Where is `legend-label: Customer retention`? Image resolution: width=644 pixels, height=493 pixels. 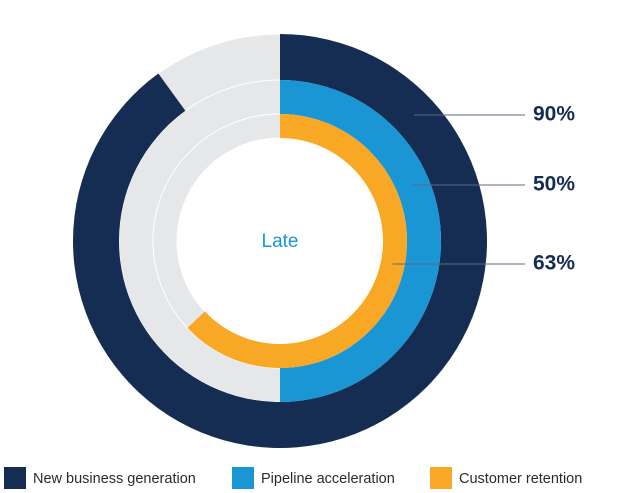 legend-label: Customer retention is located at coordinates (520, 479).